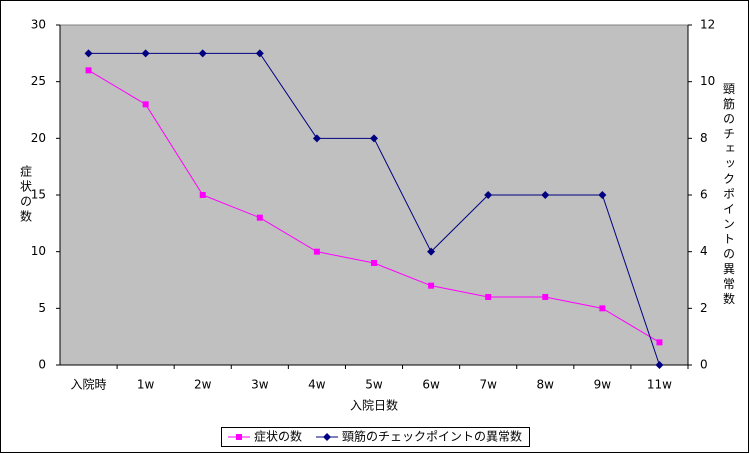 This screenshot has height=454, width=750. I want to click on legend-label: 頸筋のチェックポイントの異常数, so click(432, 436).